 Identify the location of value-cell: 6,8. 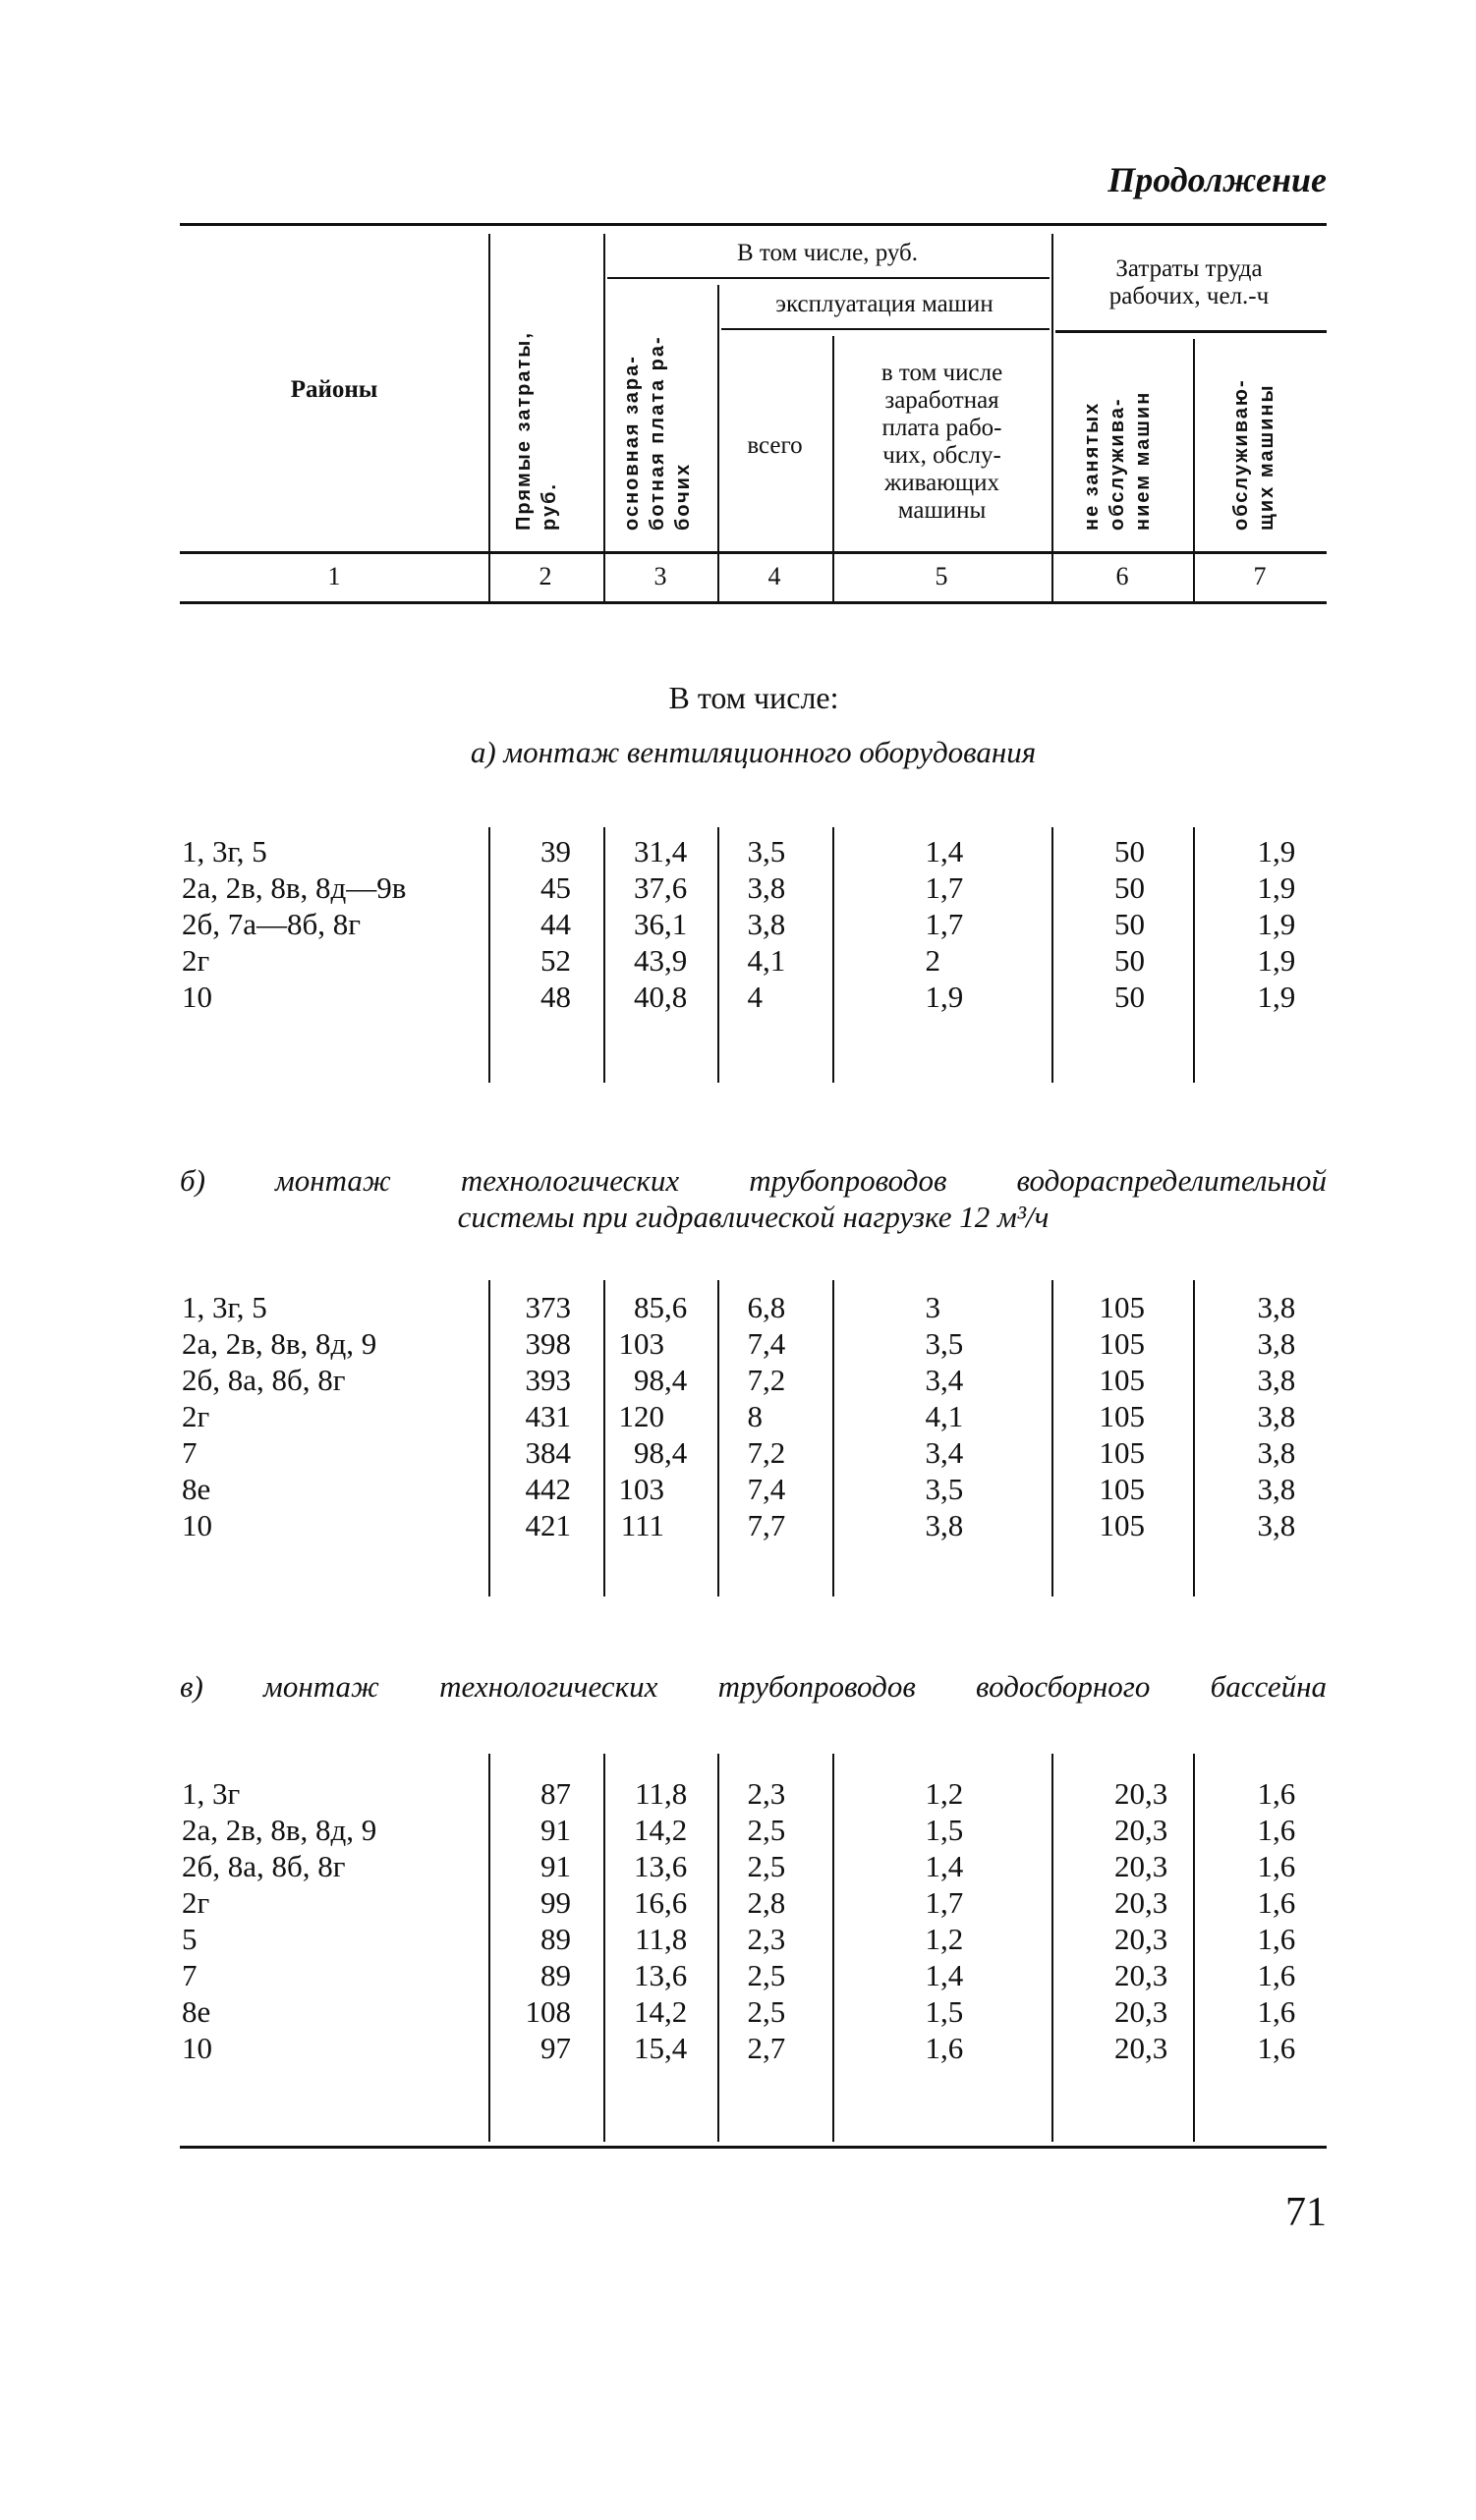
(766, 1307).